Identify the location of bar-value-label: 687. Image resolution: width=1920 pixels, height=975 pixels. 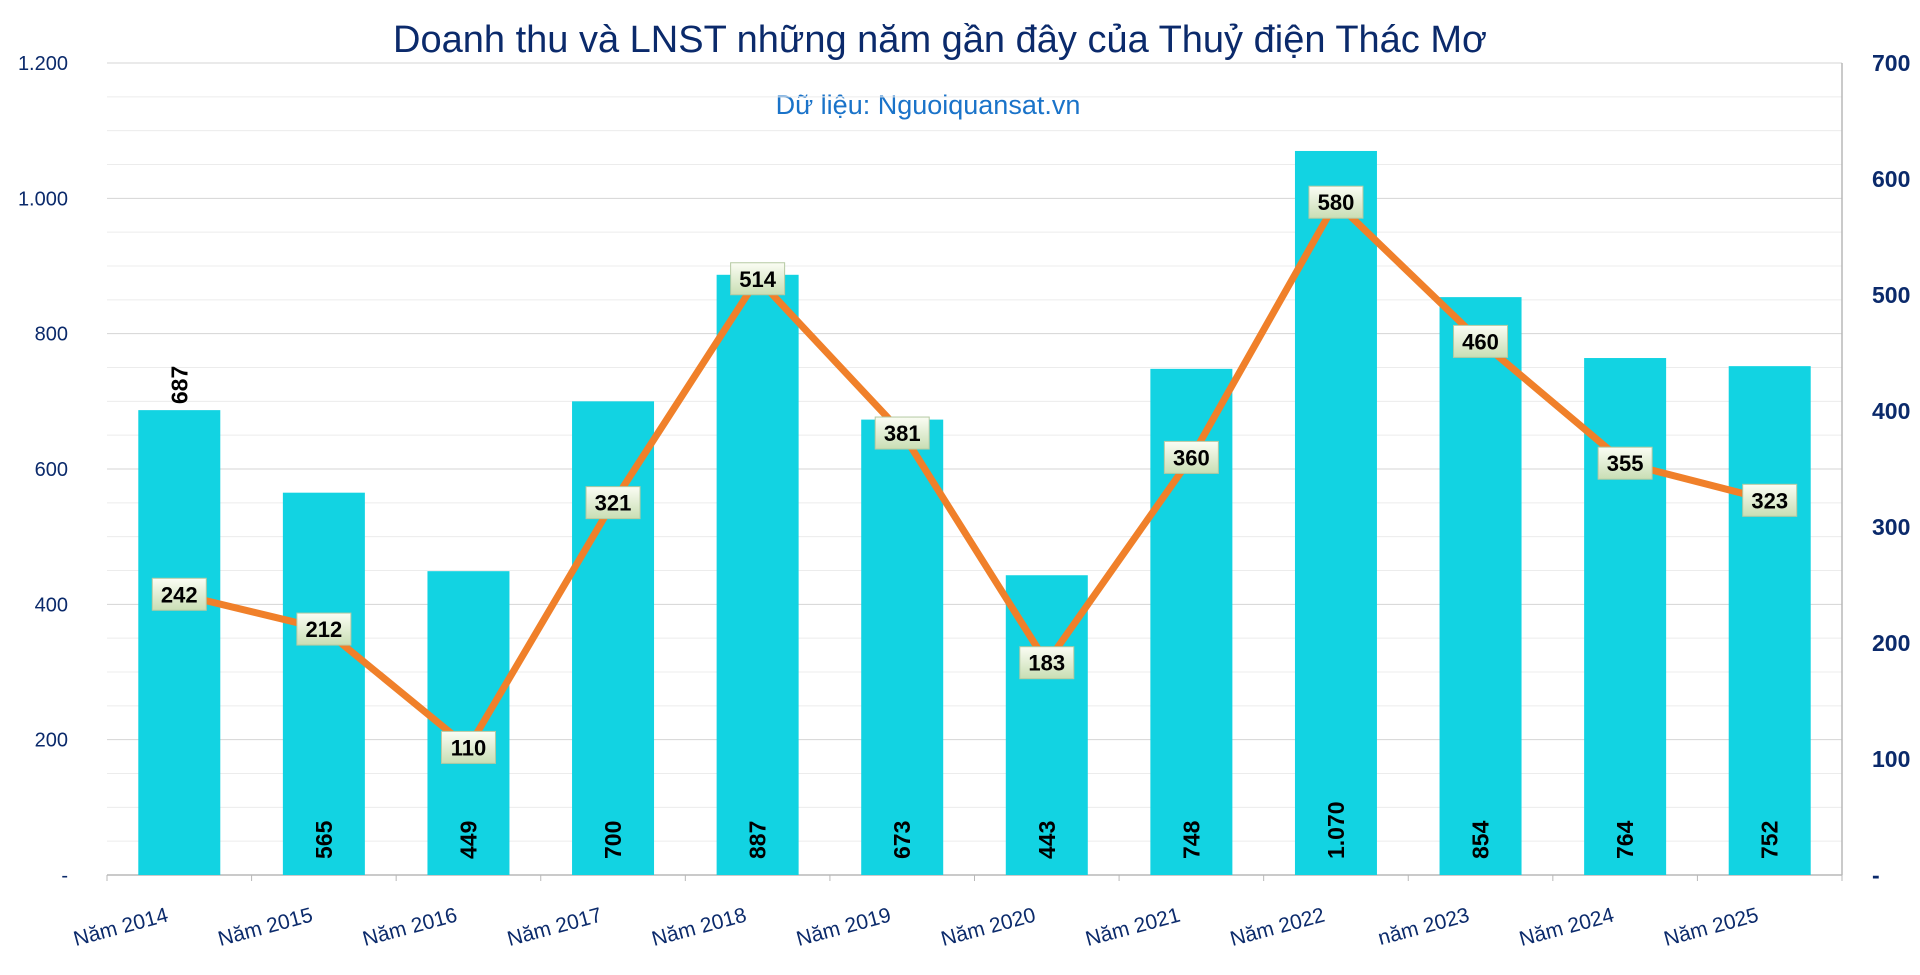
(179, 385).